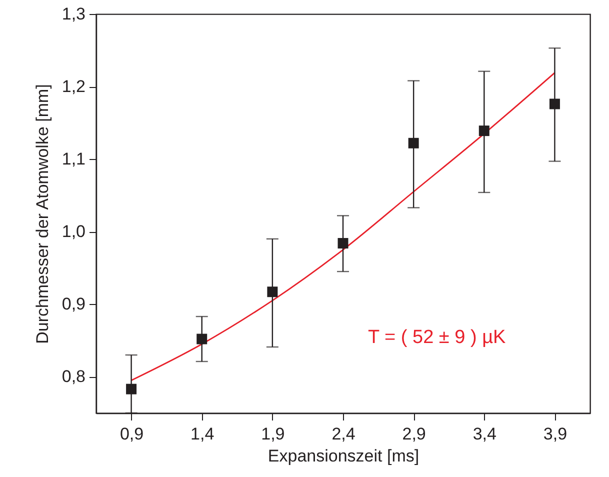 This screenshot has width=609, height=477. What do you see at coordinates (555, 434) in the screenshot?
I see `x-tick-label: 3,9` at bounding box center [555, 434].